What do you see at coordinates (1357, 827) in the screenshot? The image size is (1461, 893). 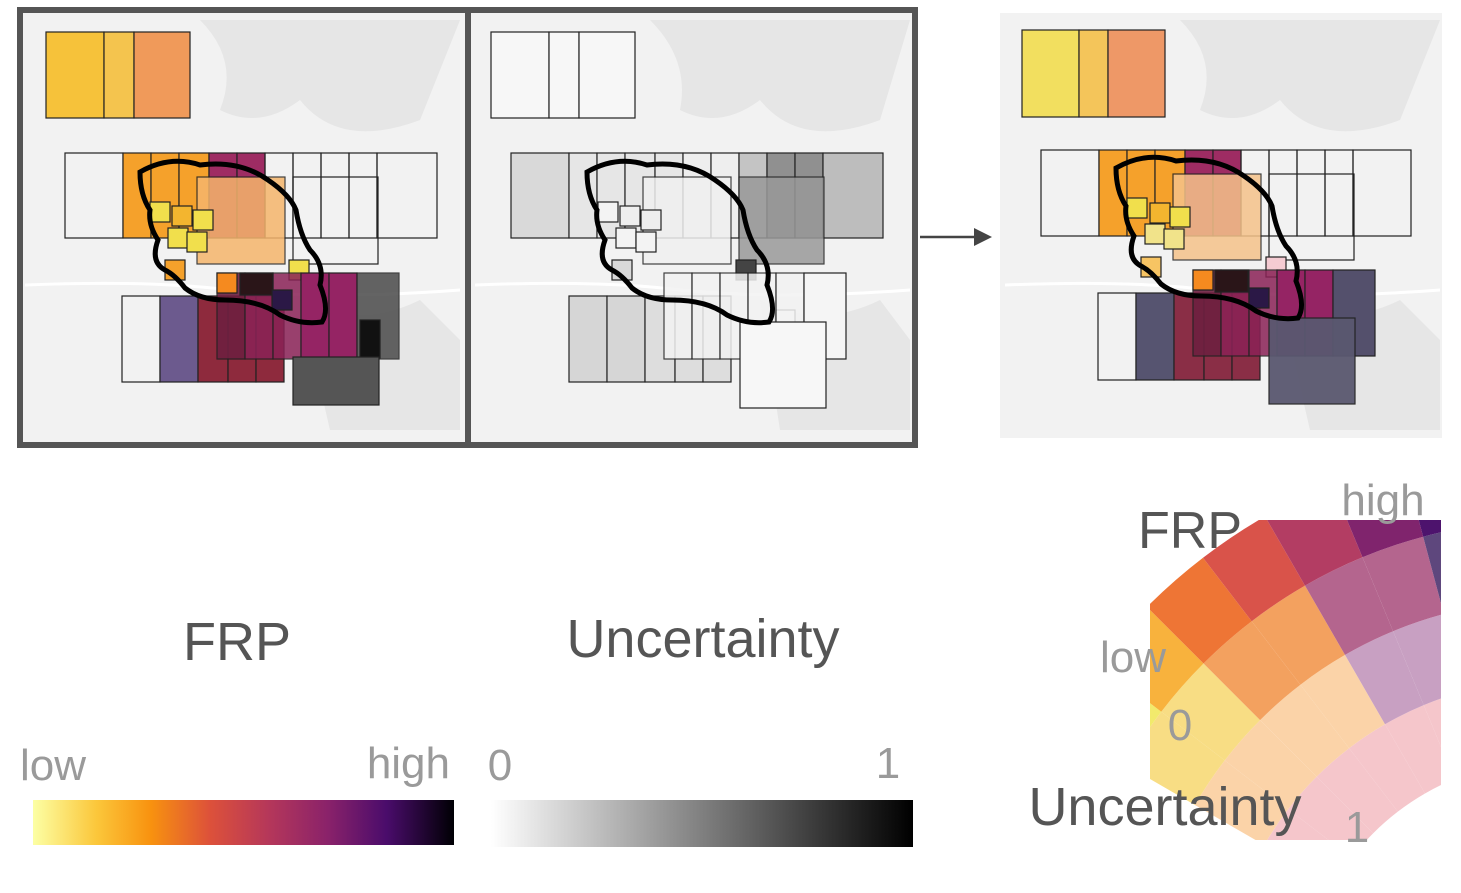 I see `bivariate-one-label: 1` at bounding box center [1357, 827].